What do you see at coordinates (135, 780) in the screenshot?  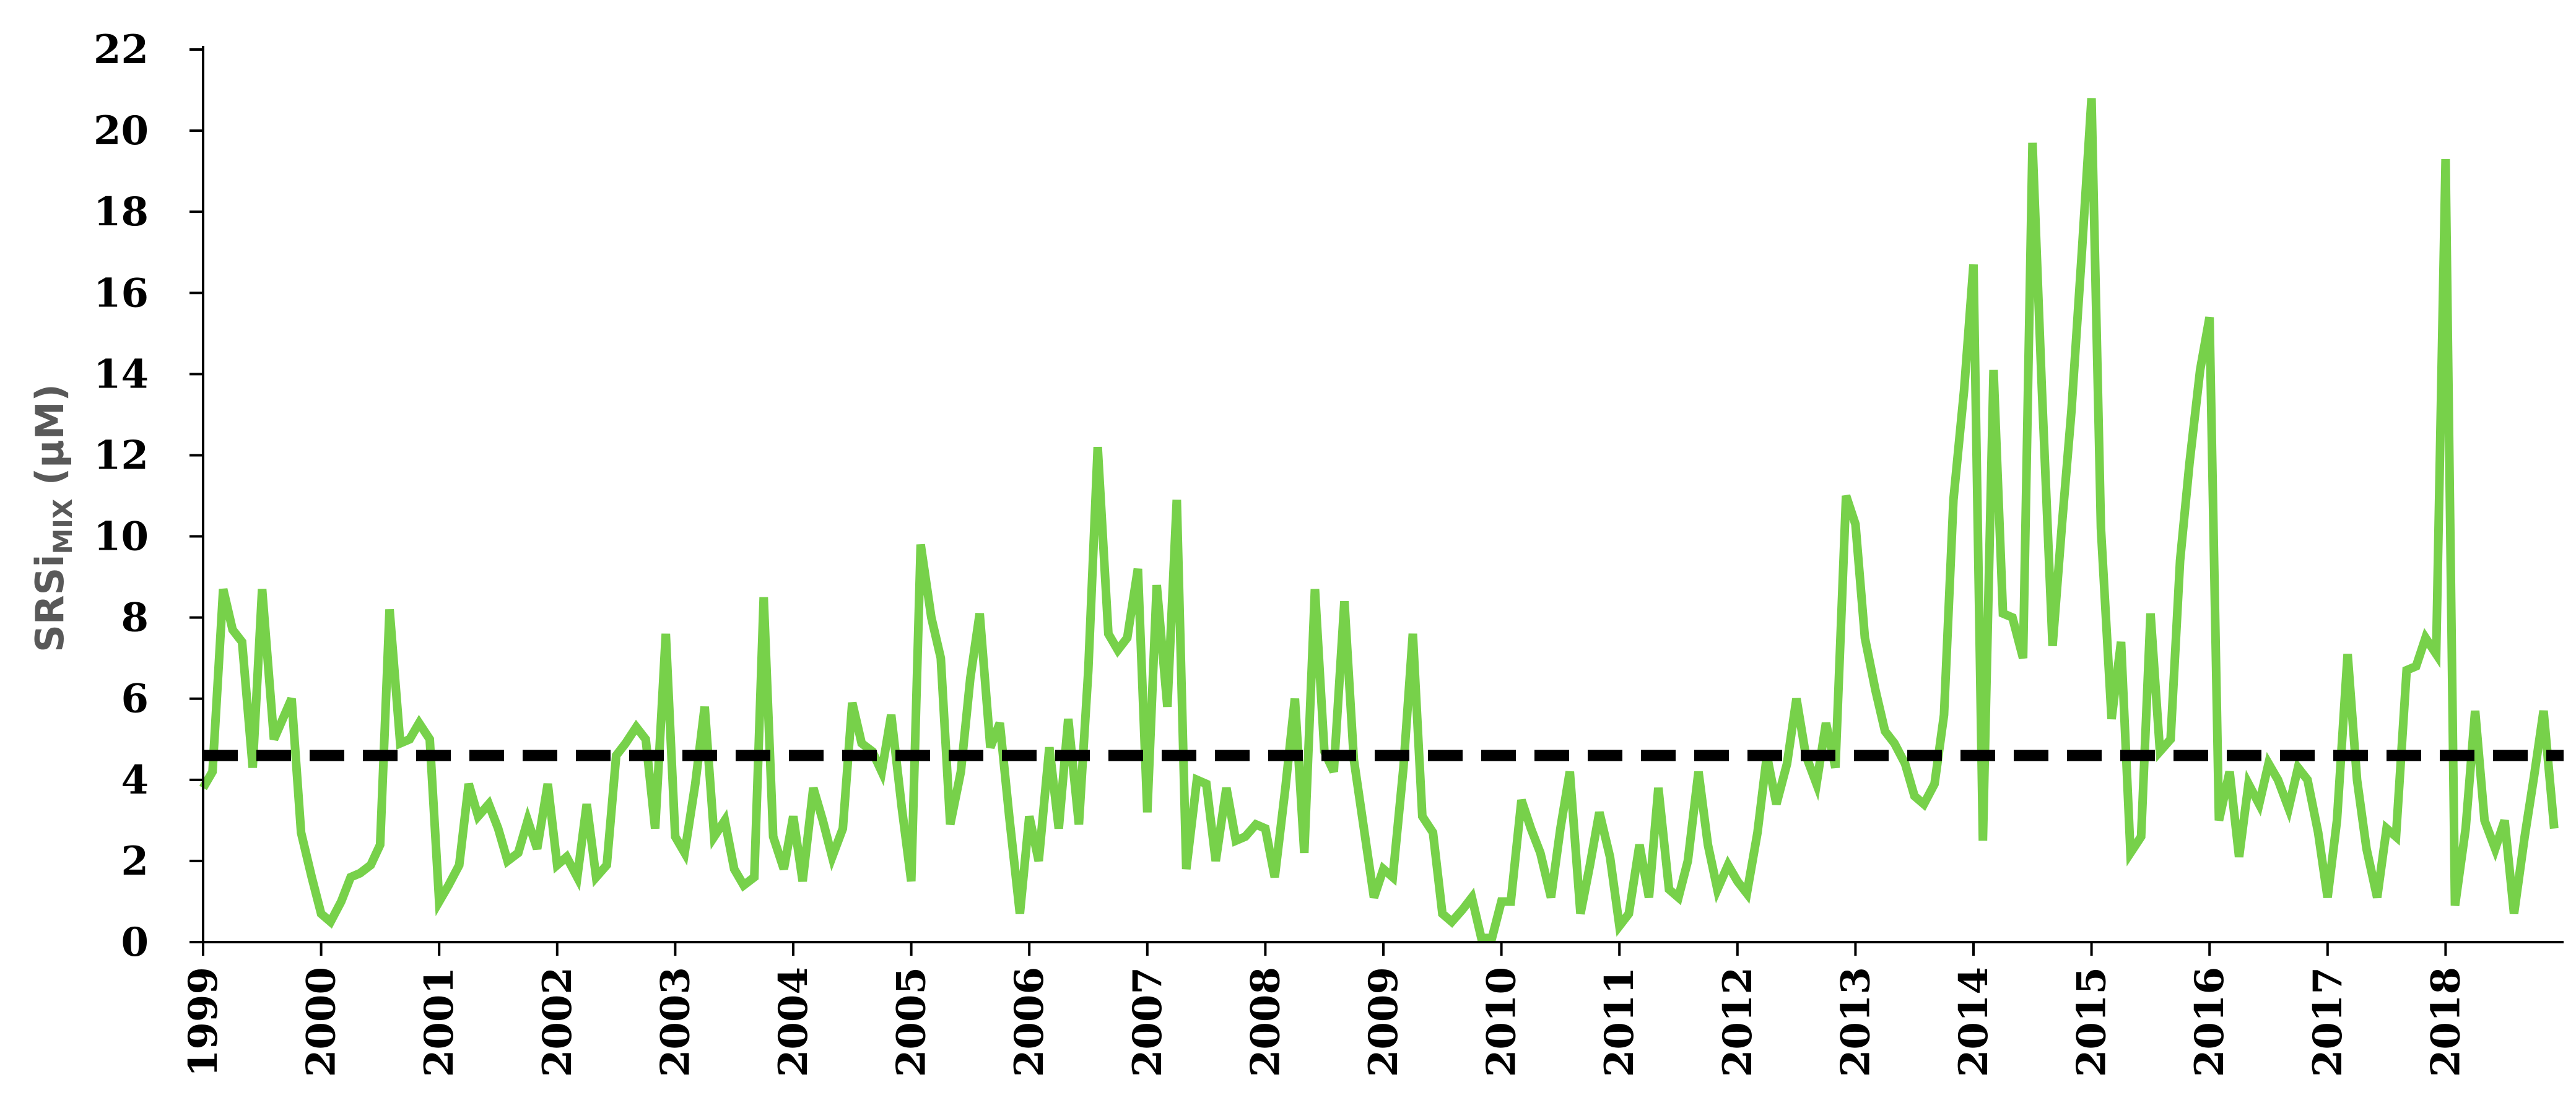 I see `y-tick-label: 4` at bounding box center [135, 780].